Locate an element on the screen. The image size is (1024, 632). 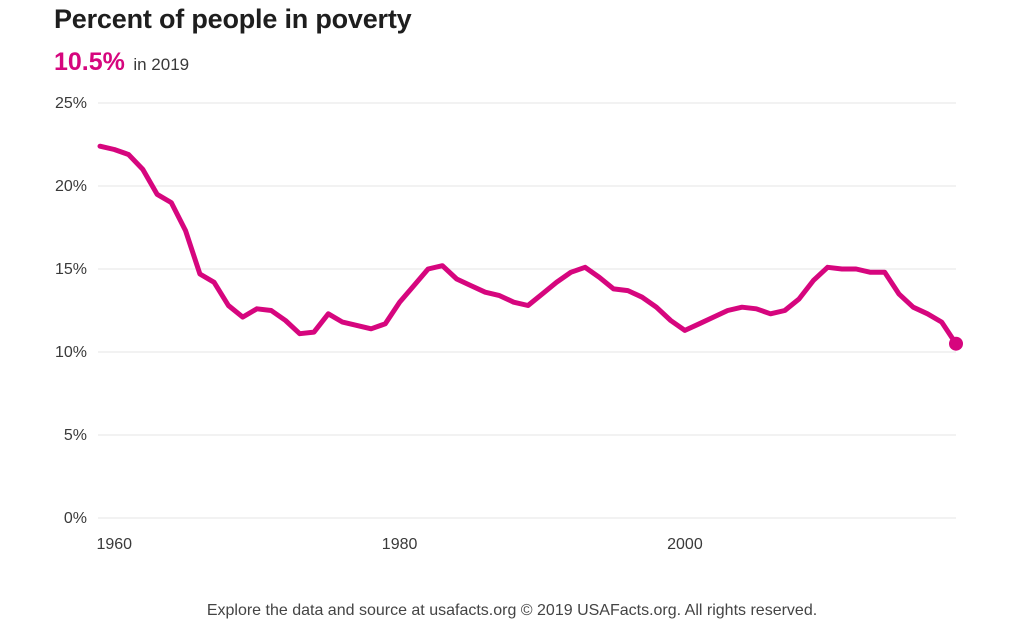
y-tick-label: 15% is located at coordinates (71, 269).